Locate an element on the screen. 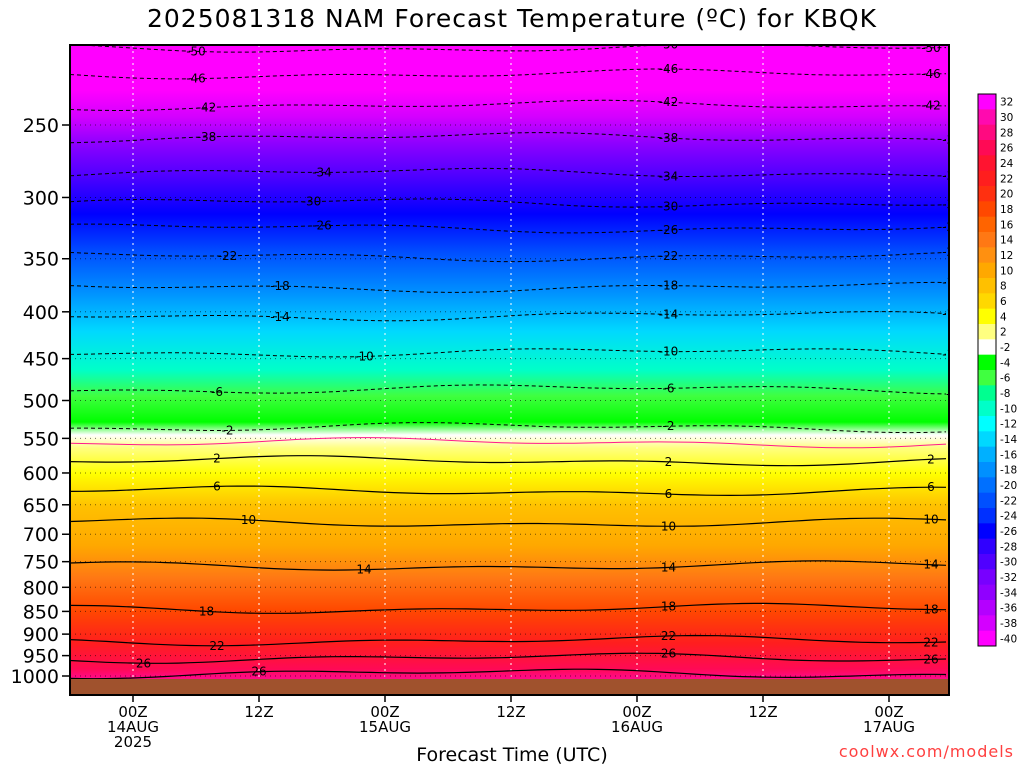 This screenshot has width=1024, height=768. colorbar-label: -30 is located at coordinates (1008, 563).